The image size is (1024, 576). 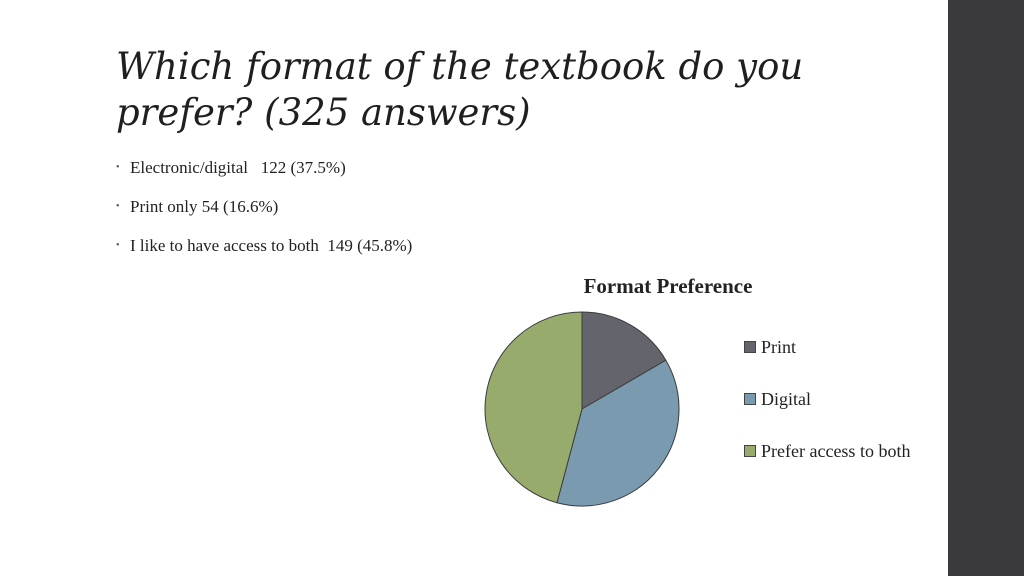 I want to click on chart-title: Format Preference, so click(x=668, y=286).